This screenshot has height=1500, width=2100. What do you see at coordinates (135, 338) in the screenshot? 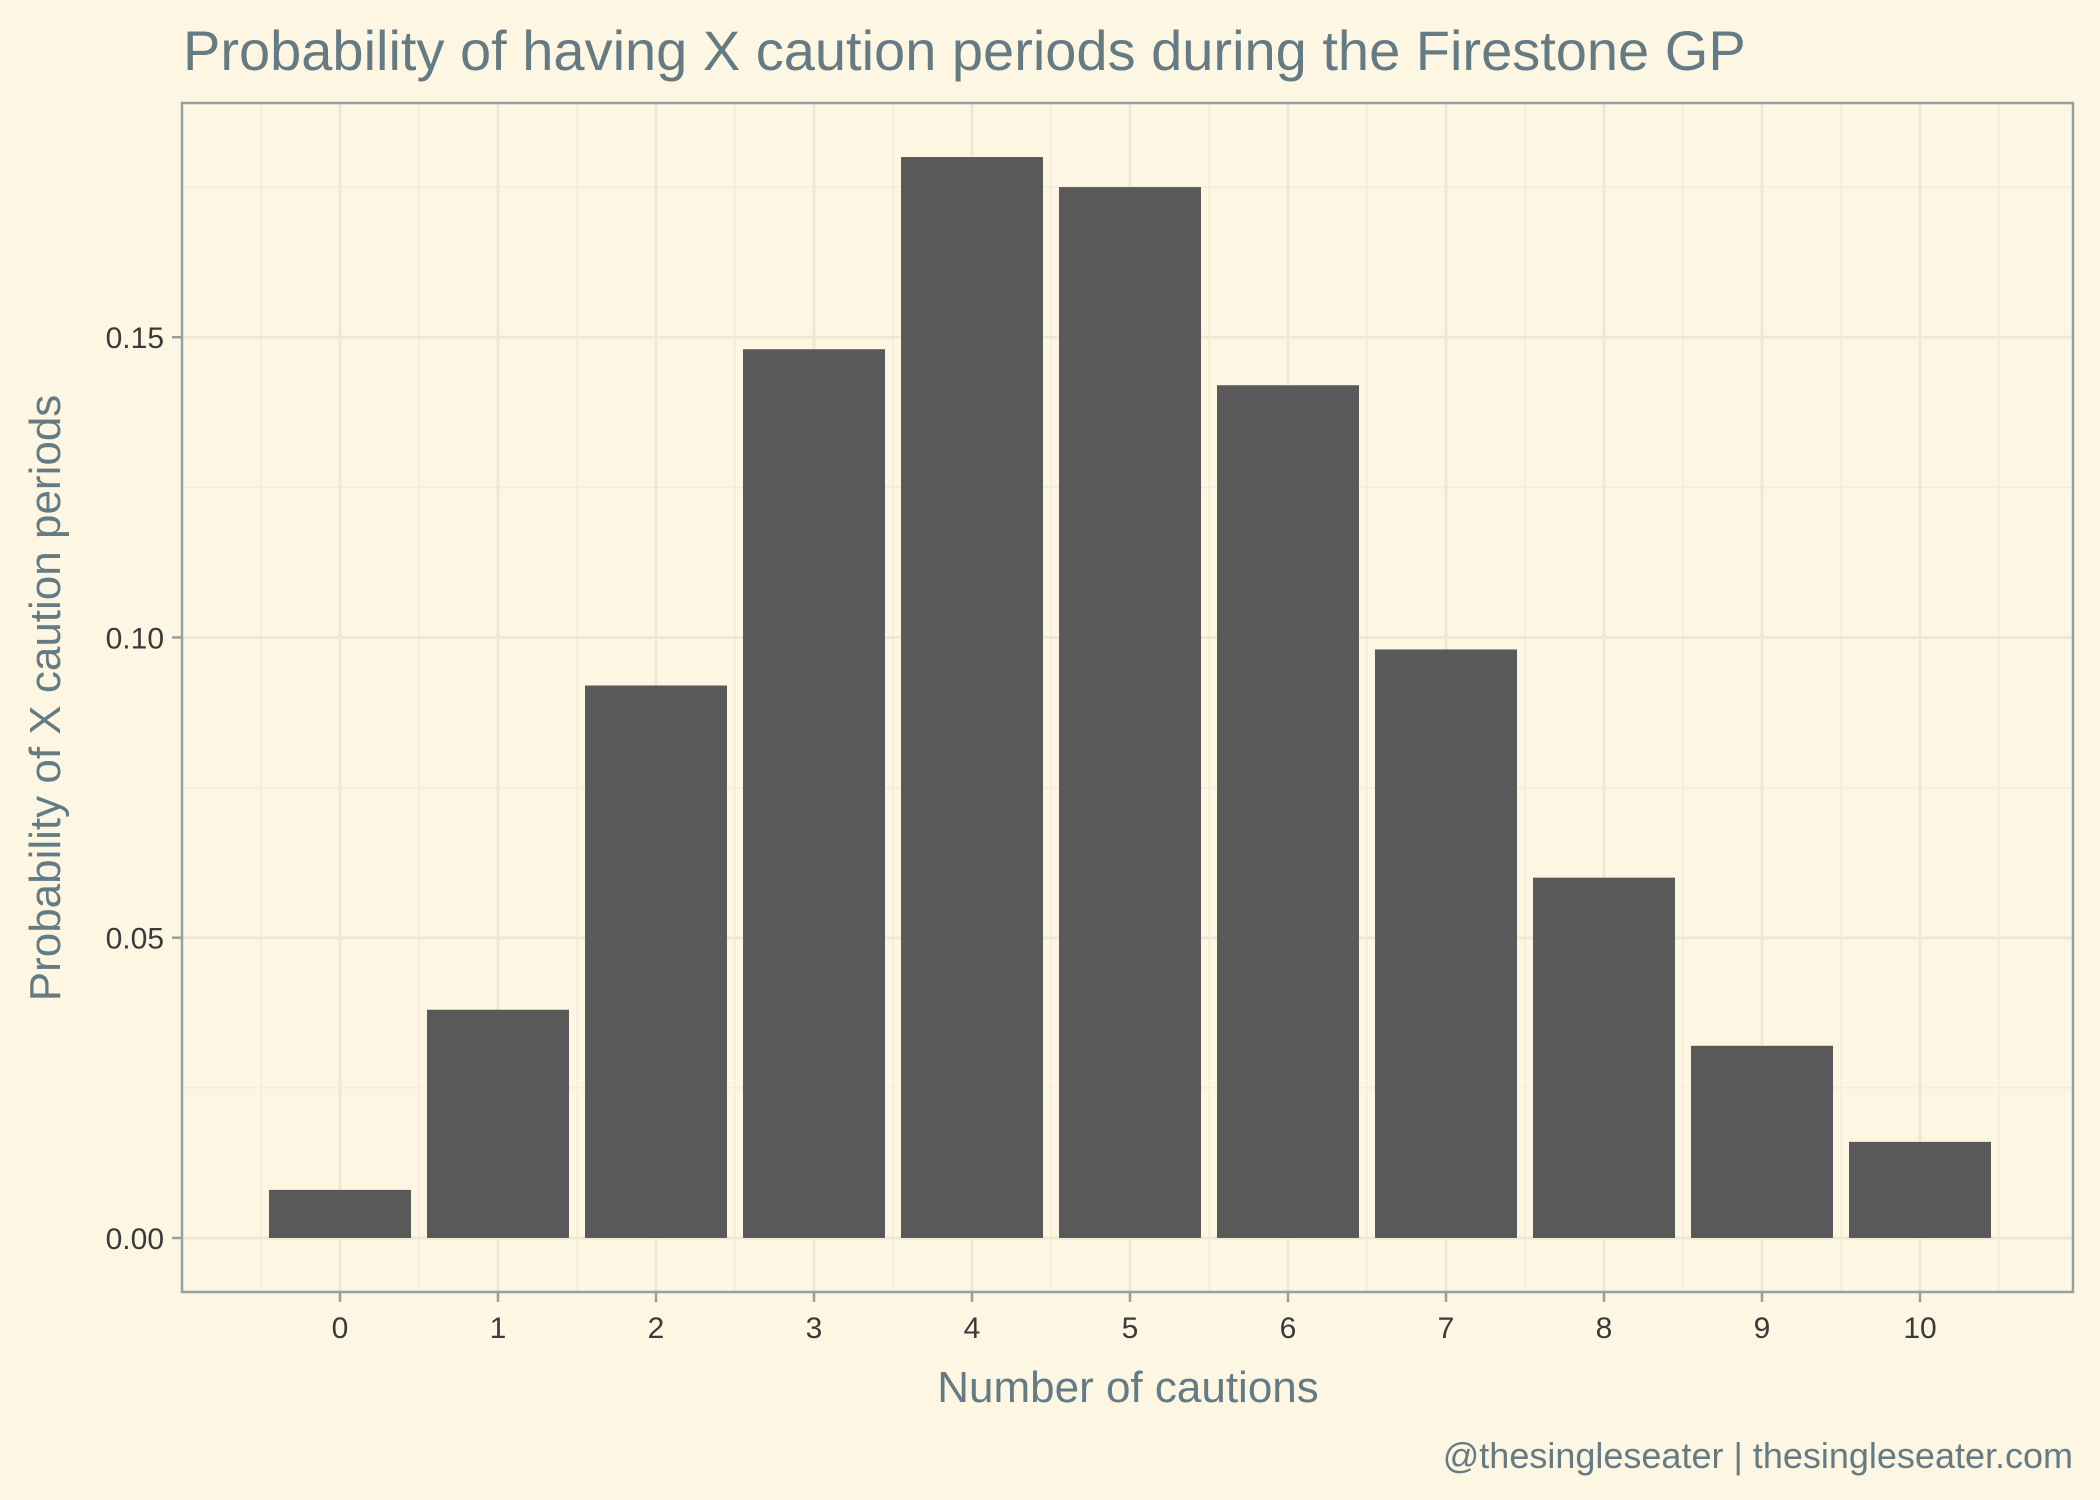
I see `y-tick-label: 0.15` at bounding box center [135, 338].